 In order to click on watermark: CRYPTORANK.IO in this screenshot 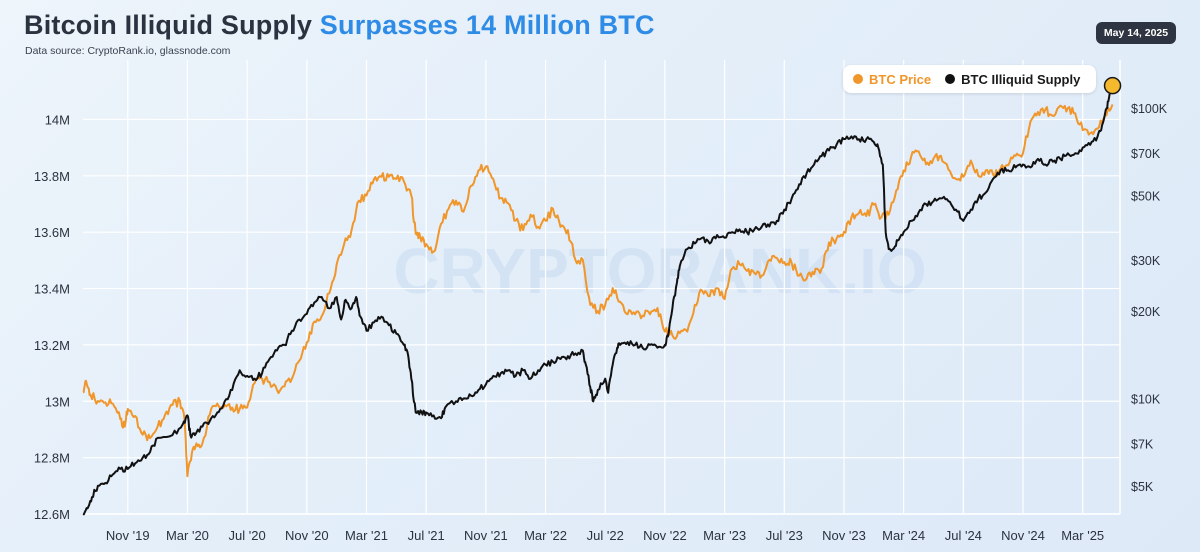, I will do `click(659, 271)`.